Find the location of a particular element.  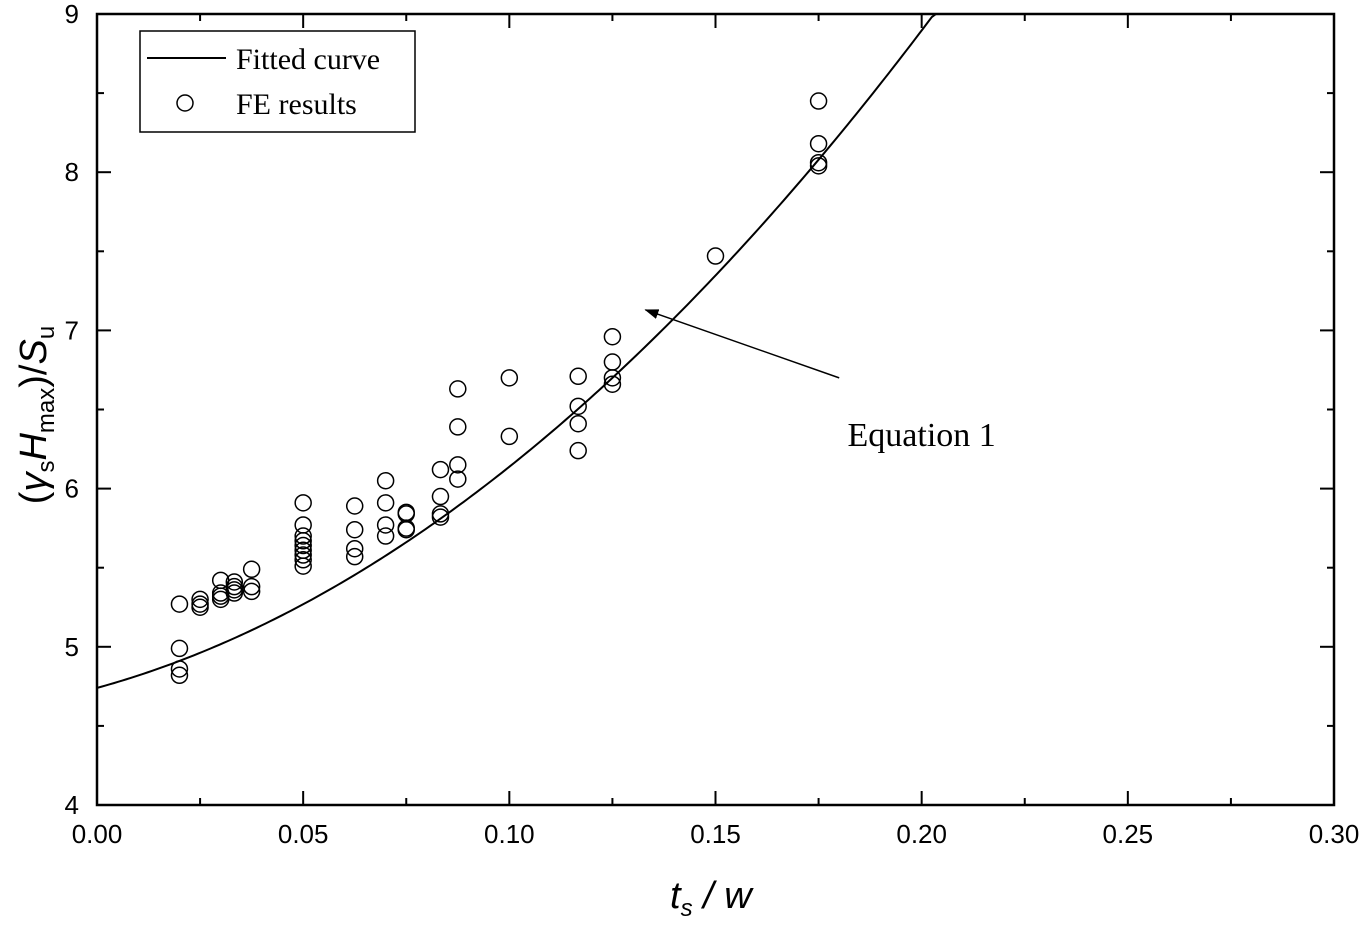

annotation-equation-1: Equation 1 is located at coordinates (922, 435).